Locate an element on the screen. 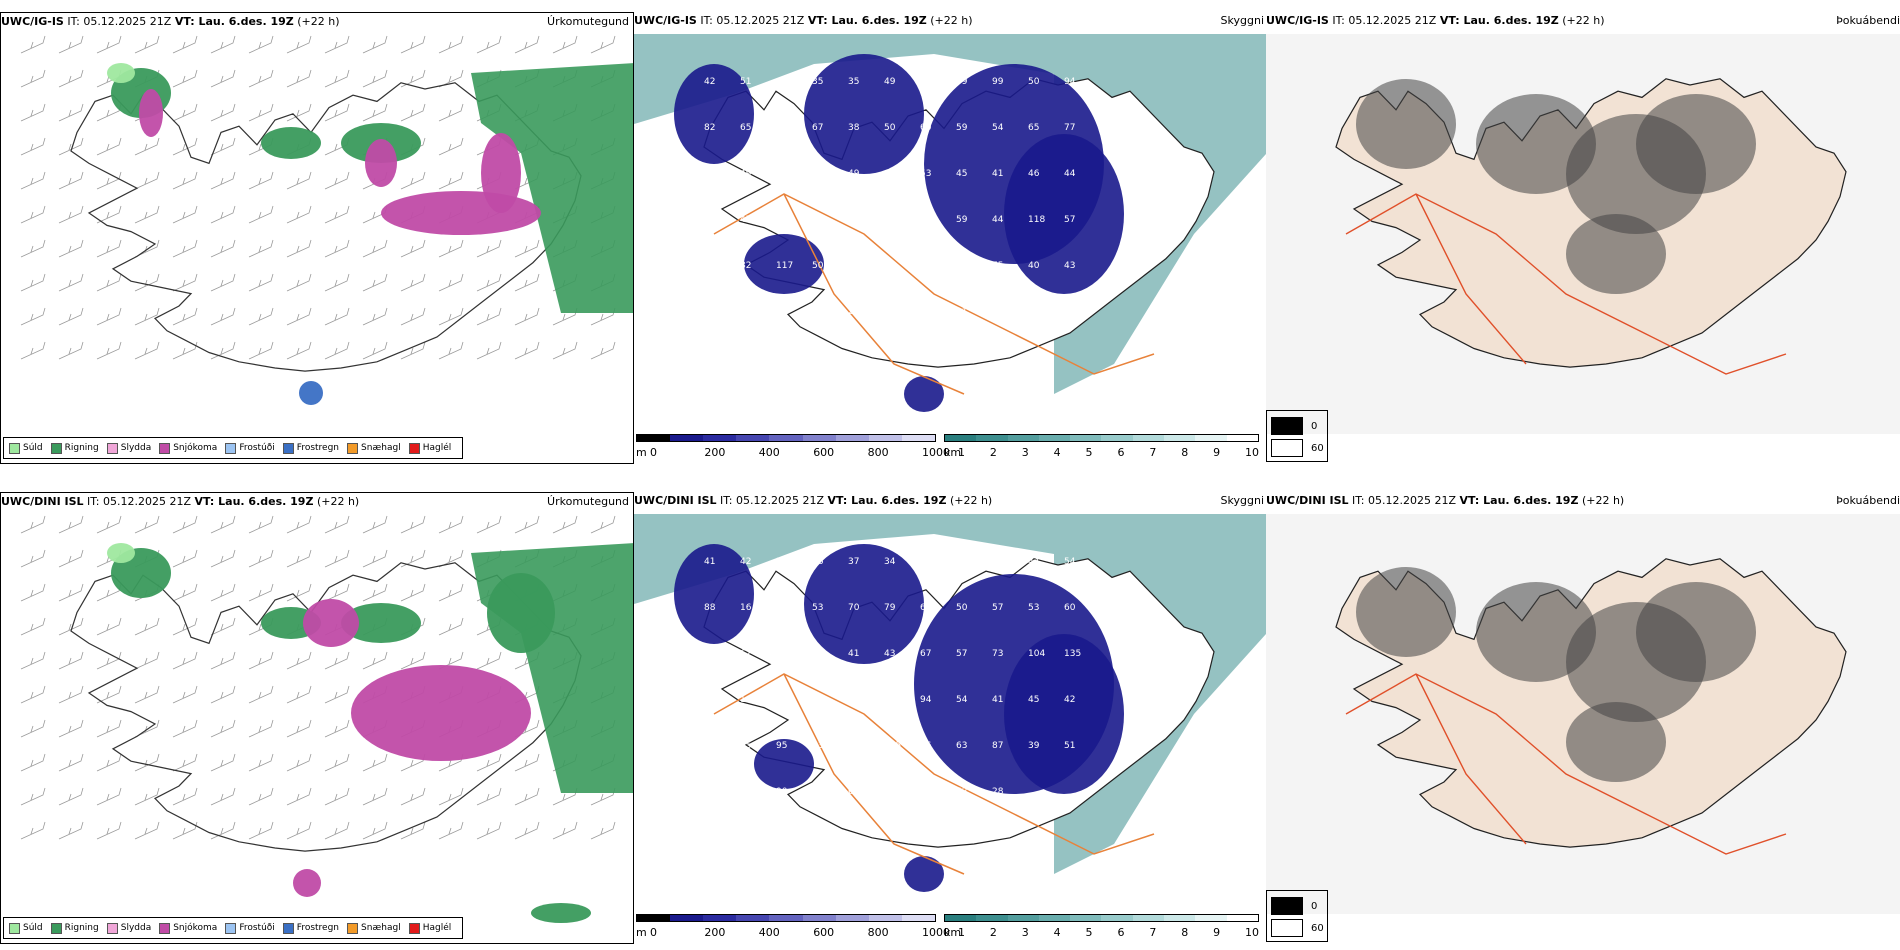 This screenshot has height=950, width=1900. fog-area is located at coordinates (1406, 124).